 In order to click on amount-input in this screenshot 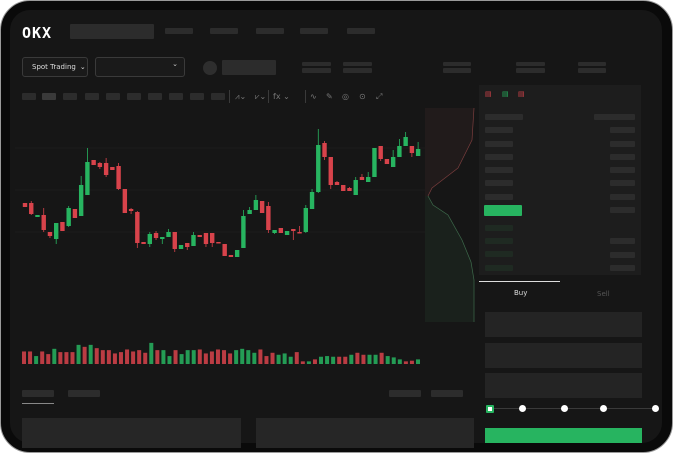, I will do `click(563, 355)`.